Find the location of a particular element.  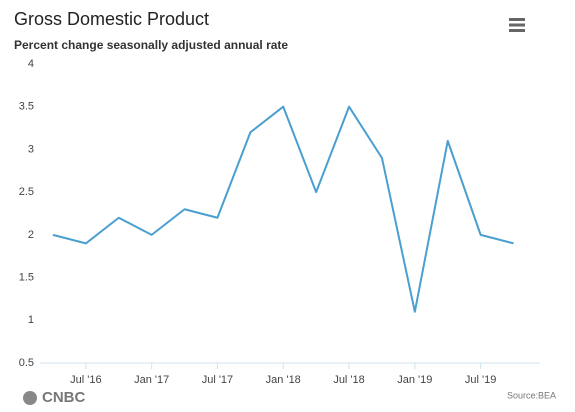

chart-title: Gross Domestic Product is located at coordinates (111, 19).